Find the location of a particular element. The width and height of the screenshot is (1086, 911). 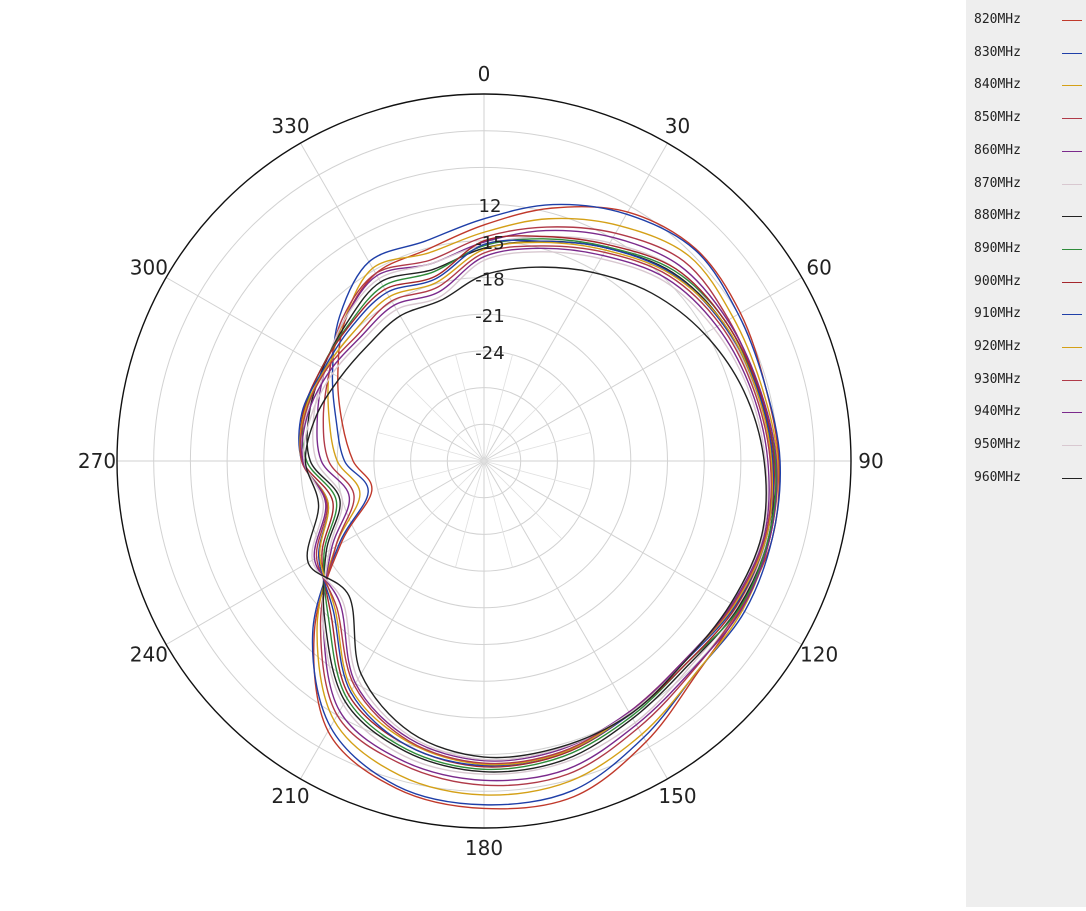

legend-label: 830MHz is located at coordinates (997, 52).